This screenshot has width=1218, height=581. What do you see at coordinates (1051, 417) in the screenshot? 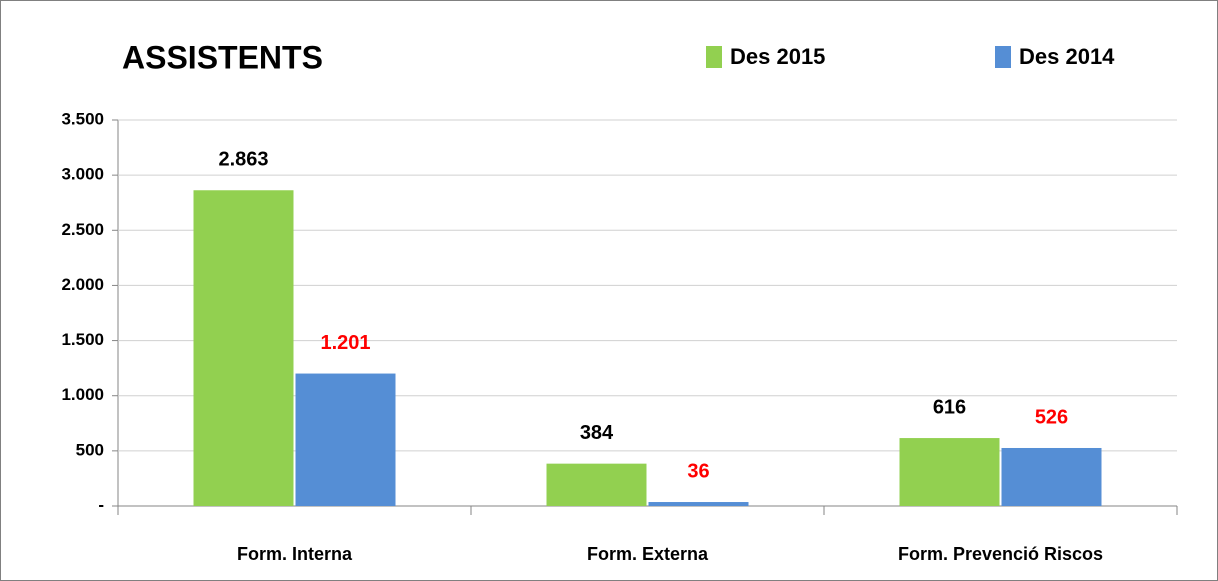
I see `value-label: 526` at bounding box center [1051, 417].